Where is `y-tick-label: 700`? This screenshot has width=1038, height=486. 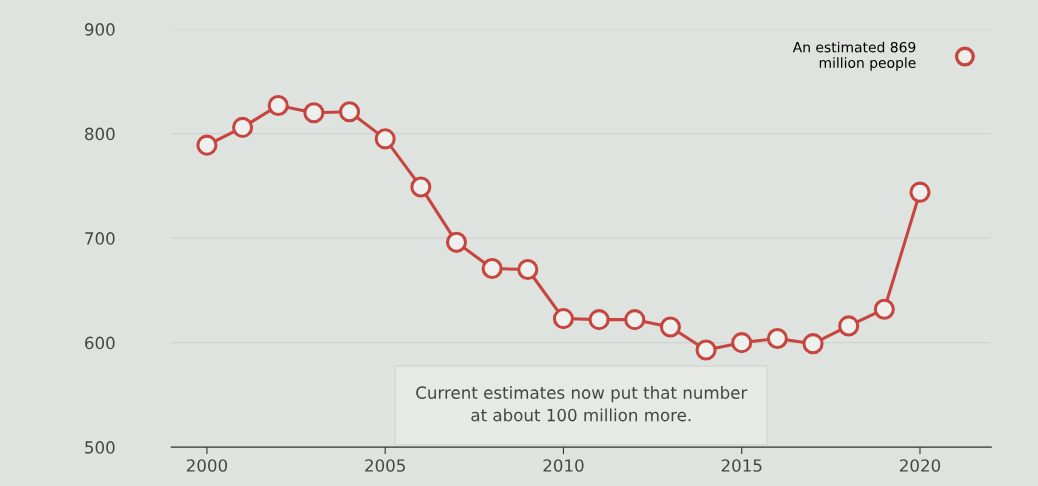 y-tick-label: 700 is located at coordinates (100, 238).